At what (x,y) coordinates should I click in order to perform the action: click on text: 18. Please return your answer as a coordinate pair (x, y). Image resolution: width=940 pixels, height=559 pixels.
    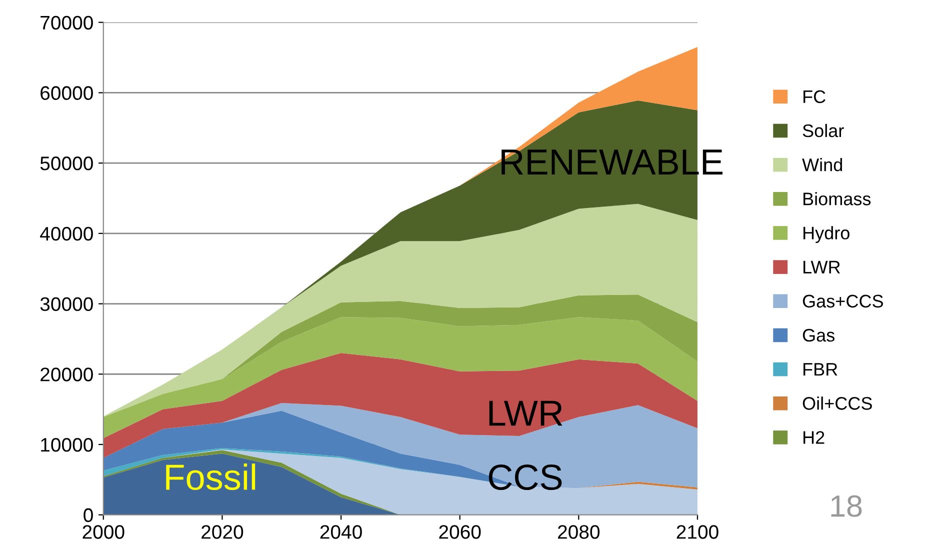
    Looking at the image, I should click on (846, 506).